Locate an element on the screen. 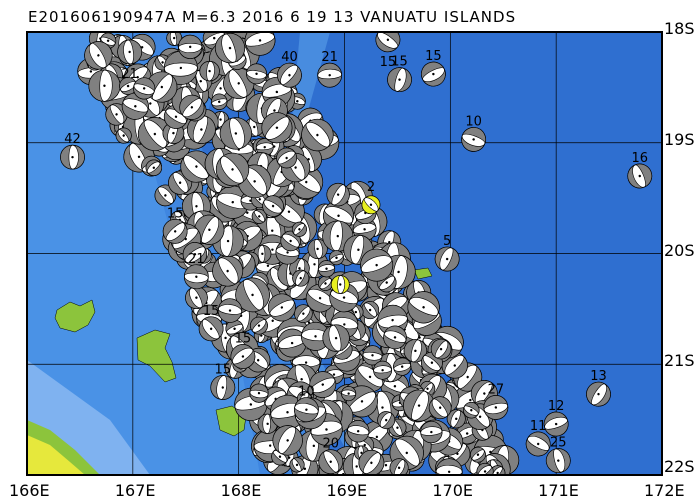 The height and width of the screenshot is (504, 697). lat-tick-label: 20S is located at coordinates (679, 250).